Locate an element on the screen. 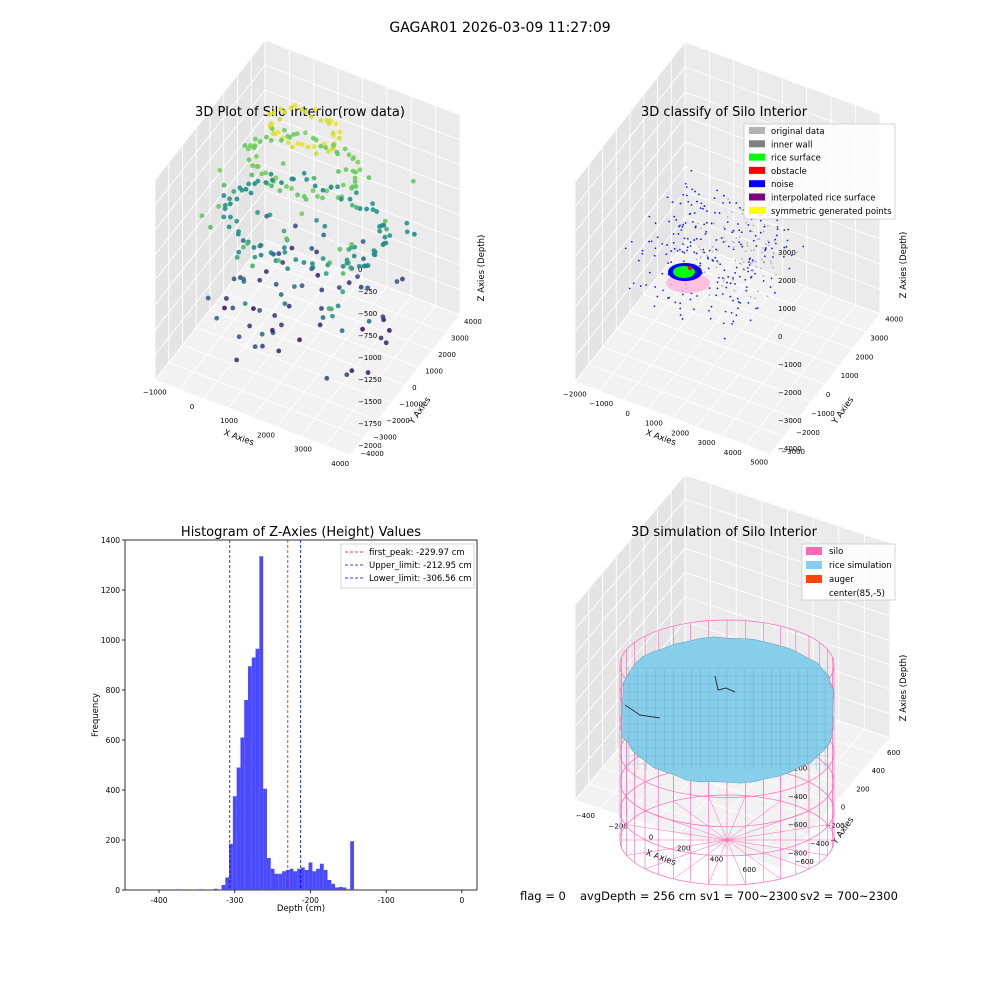 Image resolution: width=1000 pixels, height=1000 pixels. legend-label: Lower_limit: -306.56 cm is located at coordinates (420, 579).